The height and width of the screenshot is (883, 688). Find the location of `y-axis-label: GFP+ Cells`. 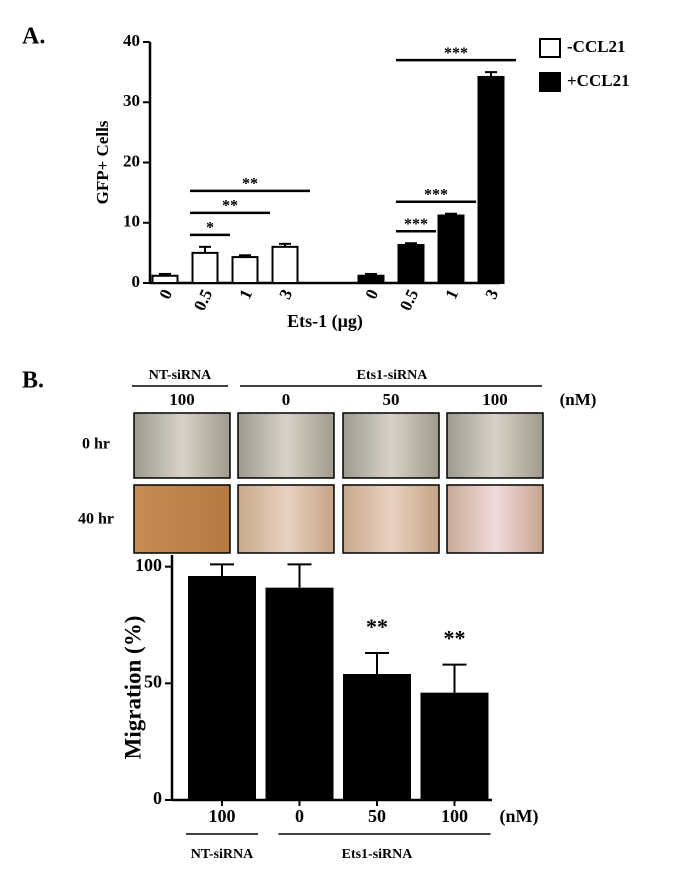

y-axis-label: GFP+ Cells is located at coordinates (102, 162).